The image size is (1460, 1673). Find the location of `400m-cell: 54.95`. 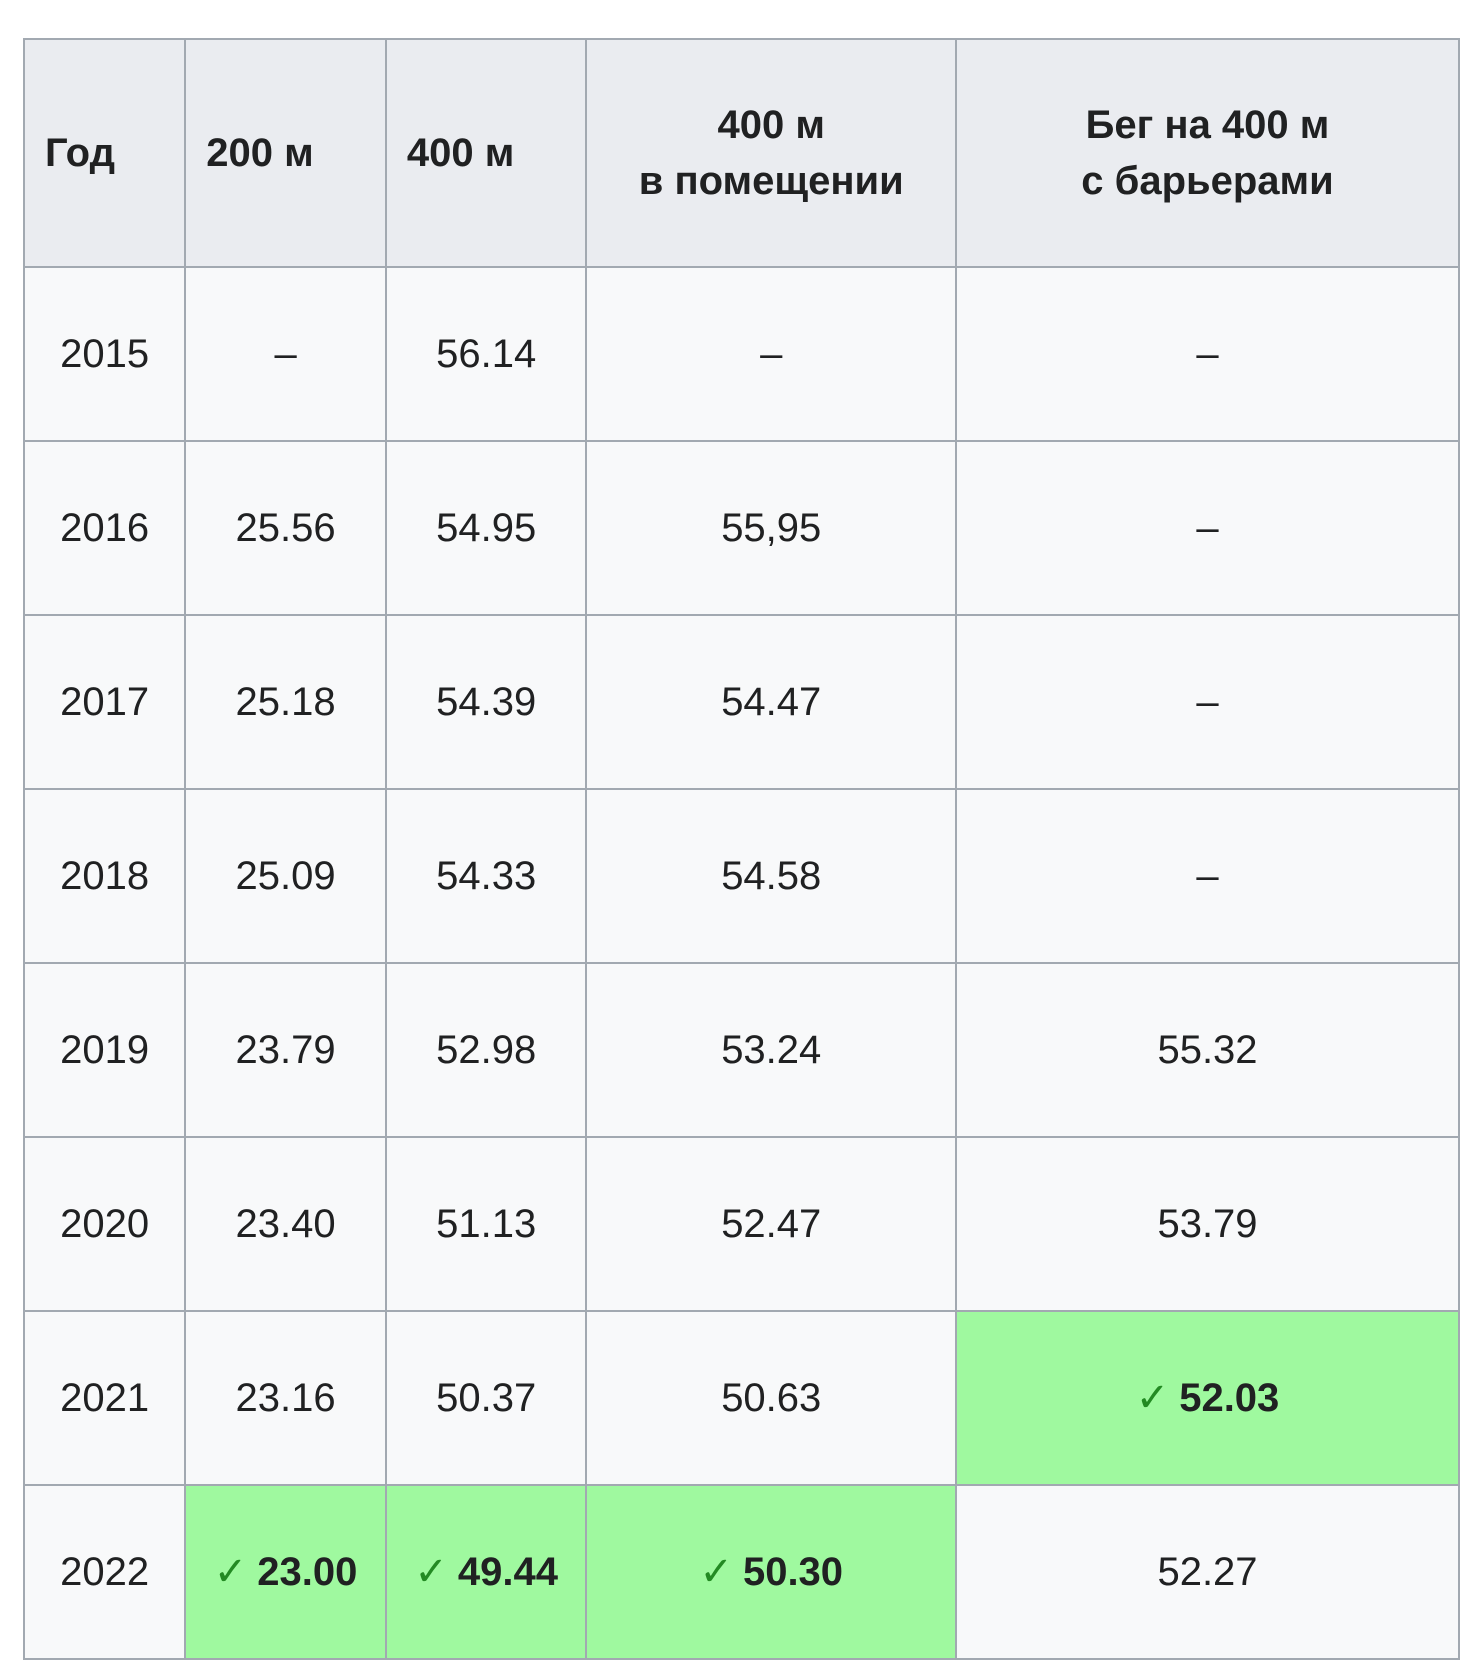

400m-cell: 54.95 is located at coordinates (486, 528).